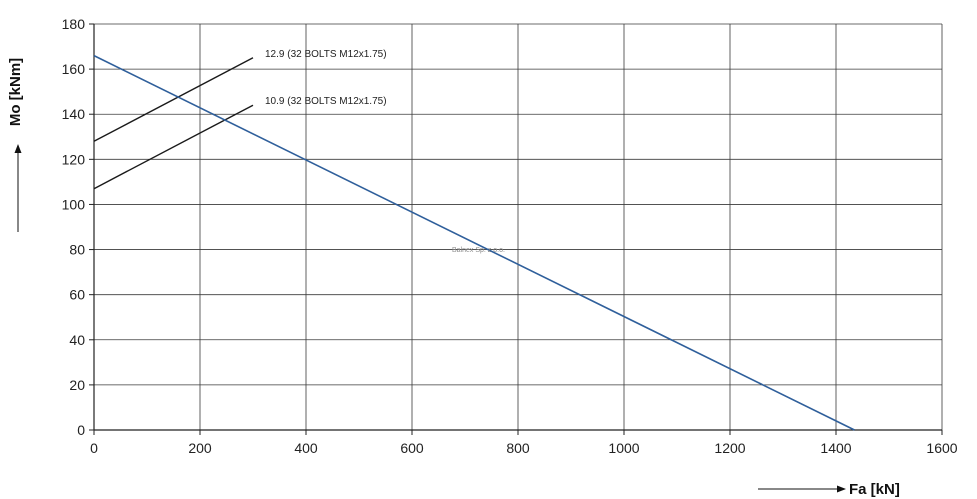 The height and width of the screenshot is (499, 977). Describe the element at coordinates (94, 448) in the screenshot. I see `x-tick-label: 0` at that location.